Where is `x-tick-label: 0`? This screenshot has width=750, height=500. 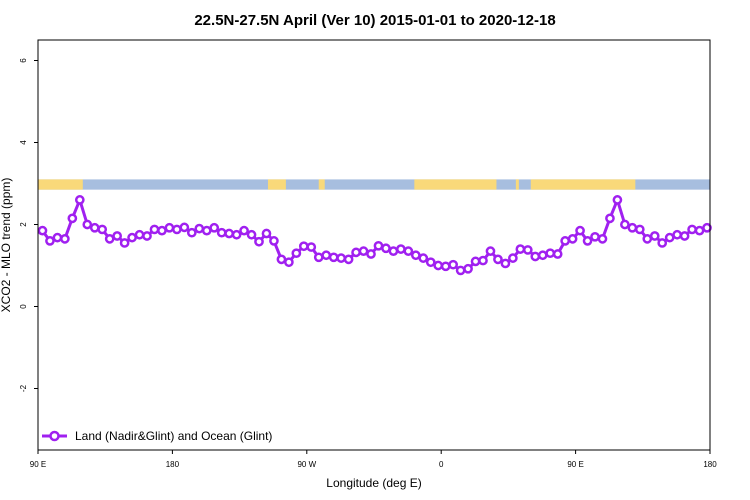 x-tick-label: 0 is located at coordinates (441, 464).